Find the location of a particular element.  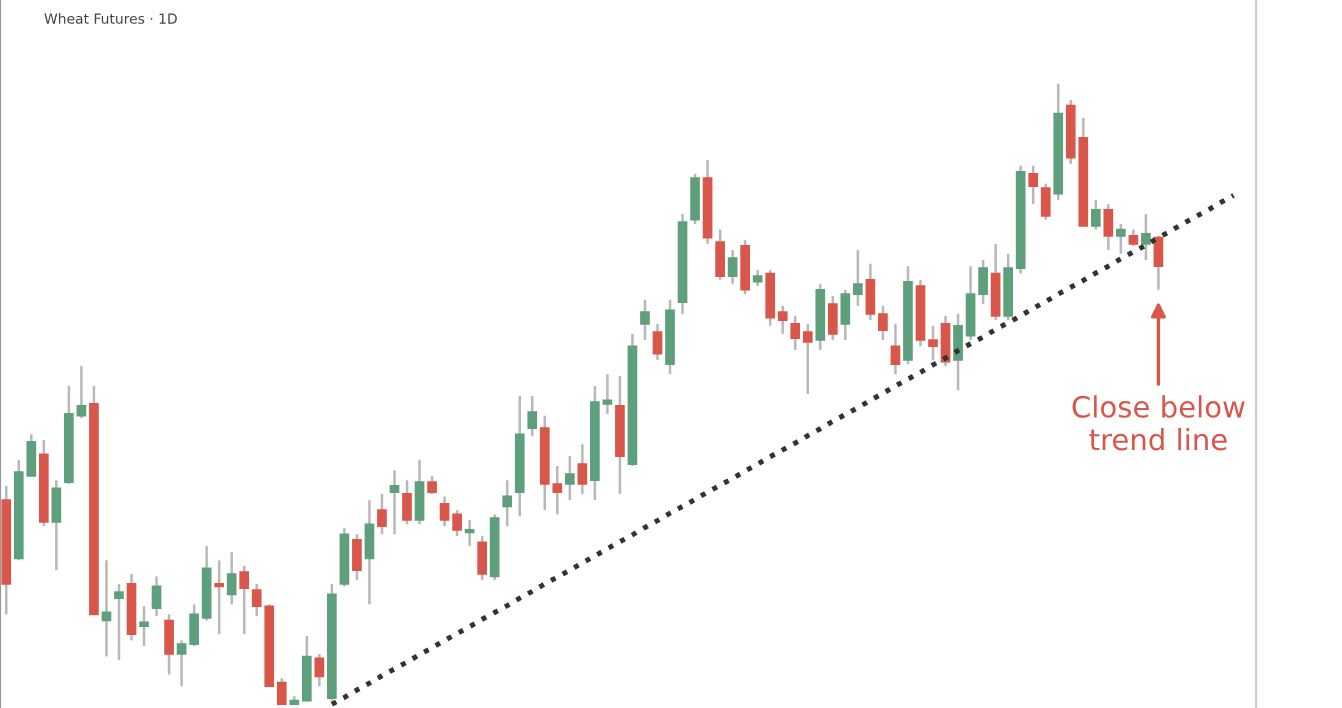

annotation: Close below trend line is located at coordinates (1158, 423).